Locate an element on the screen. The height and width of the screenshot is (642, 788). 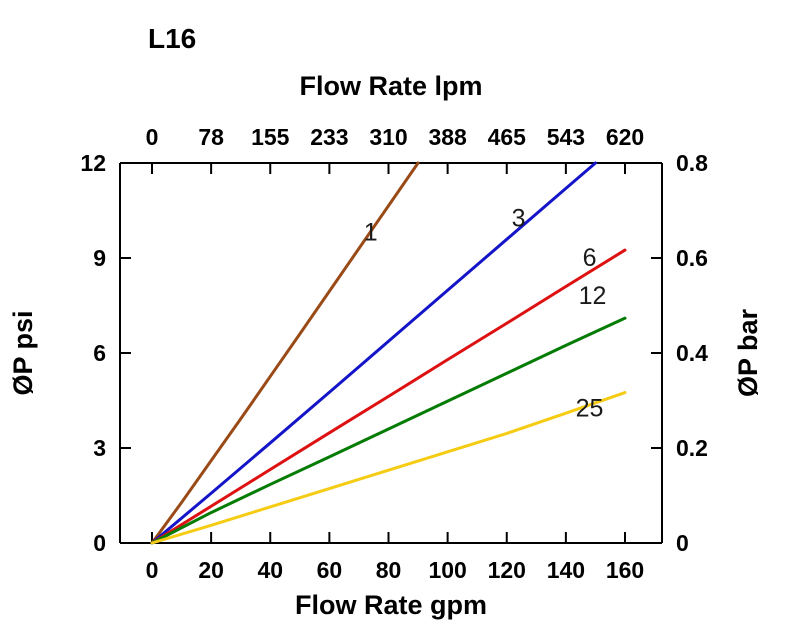
curve-label-1: 1 is located at coordinates (371, 233).